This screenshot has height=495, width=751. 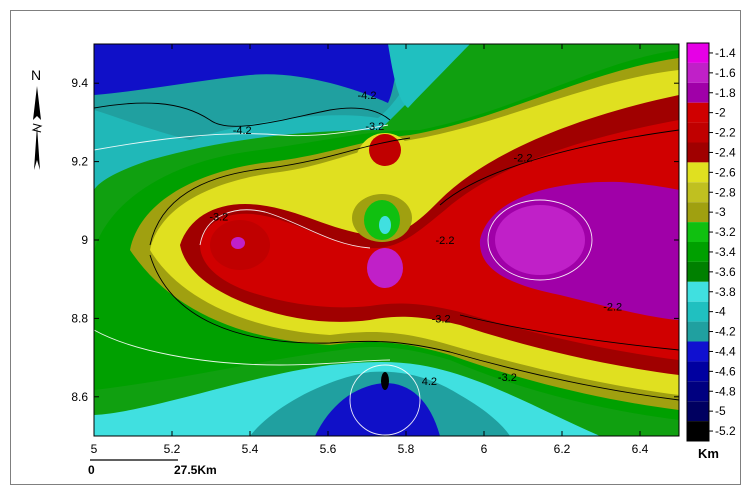 I want to click on colorbar-label: -4.2, so click(x=725, y=332).